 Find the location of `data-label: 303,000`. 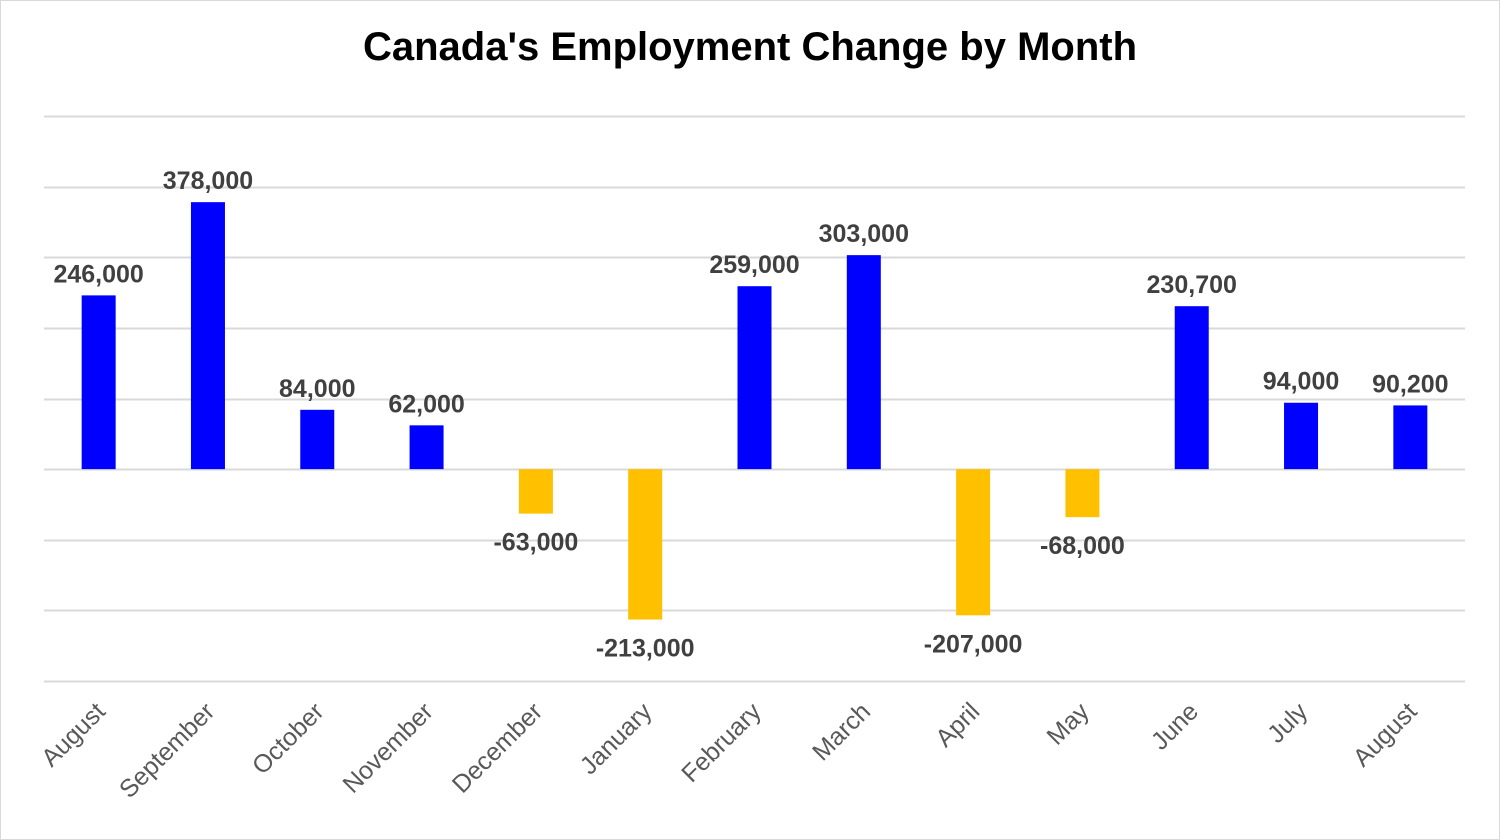

data-label: 303,000 is located at coordinates (864, 234).